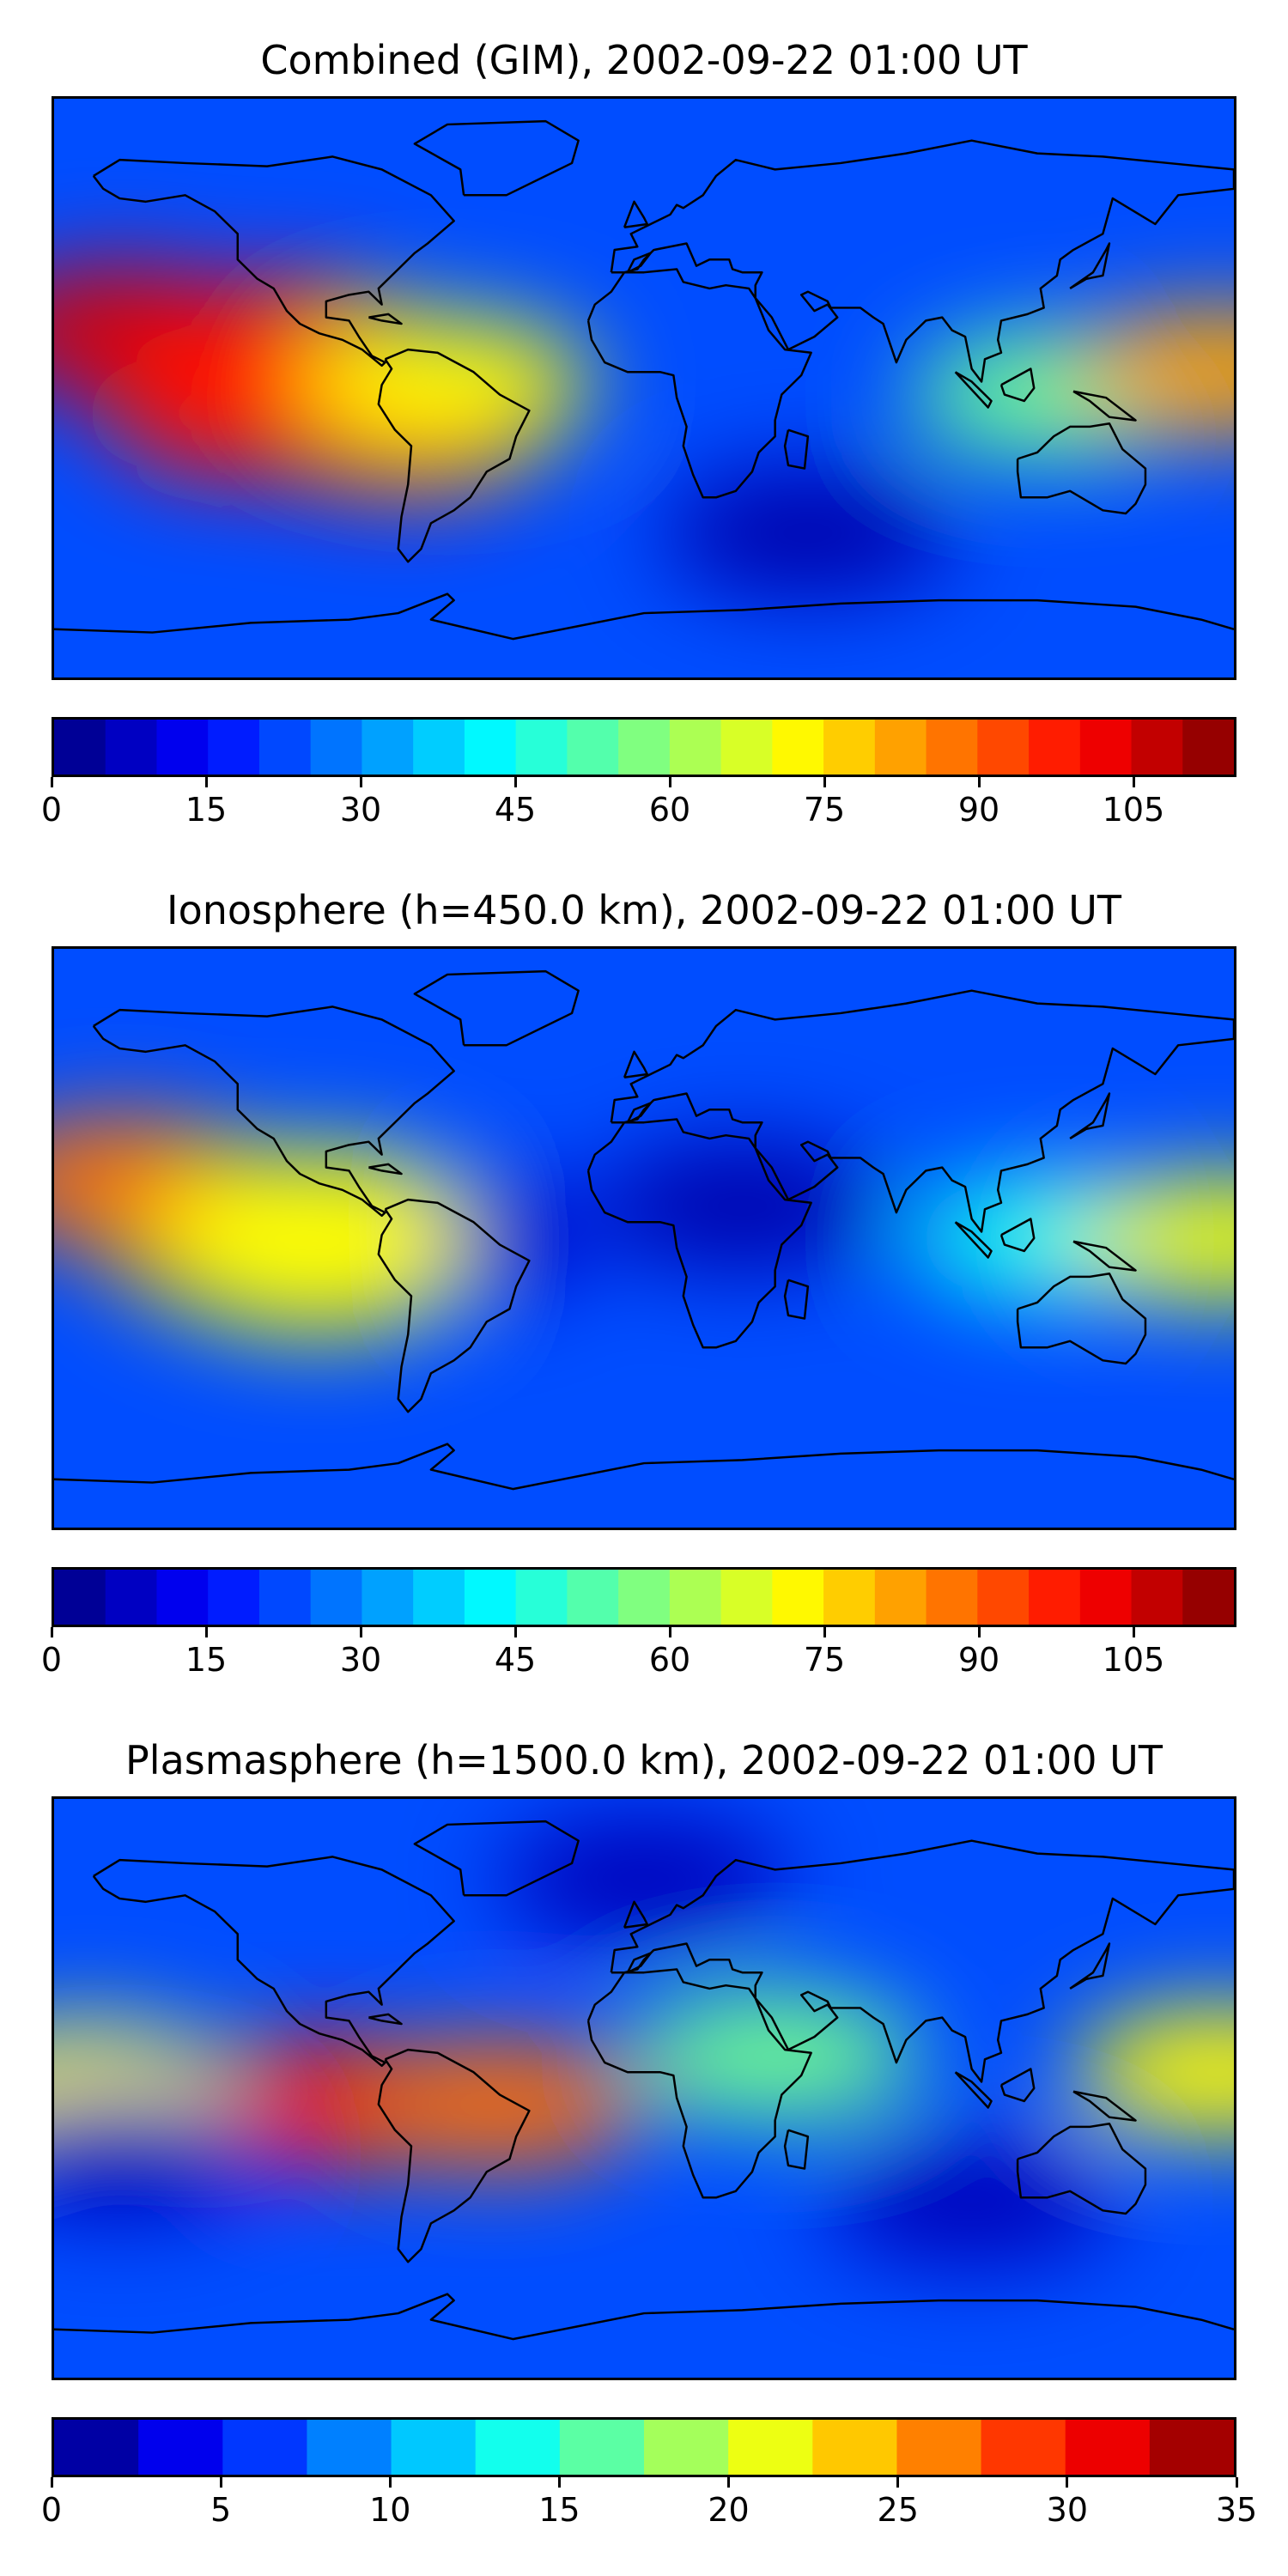 The image size is (1288, 2576). I want to click on panel-title: Combined (GIM), 2002-09-22 01:00 UT, so click(644, 60).